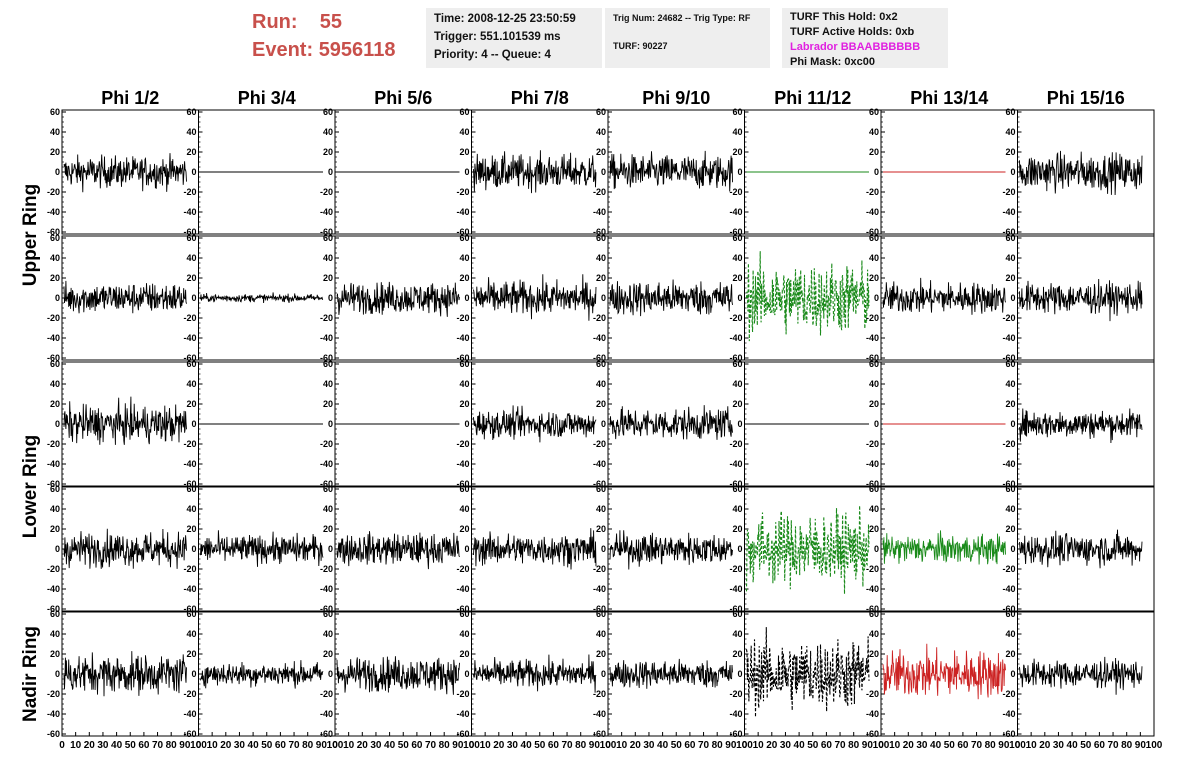  What do you see at coordinates (130, 98) in the screenshot?
I see `column-header: Phi 1/2` at bounding box center [130, 98].